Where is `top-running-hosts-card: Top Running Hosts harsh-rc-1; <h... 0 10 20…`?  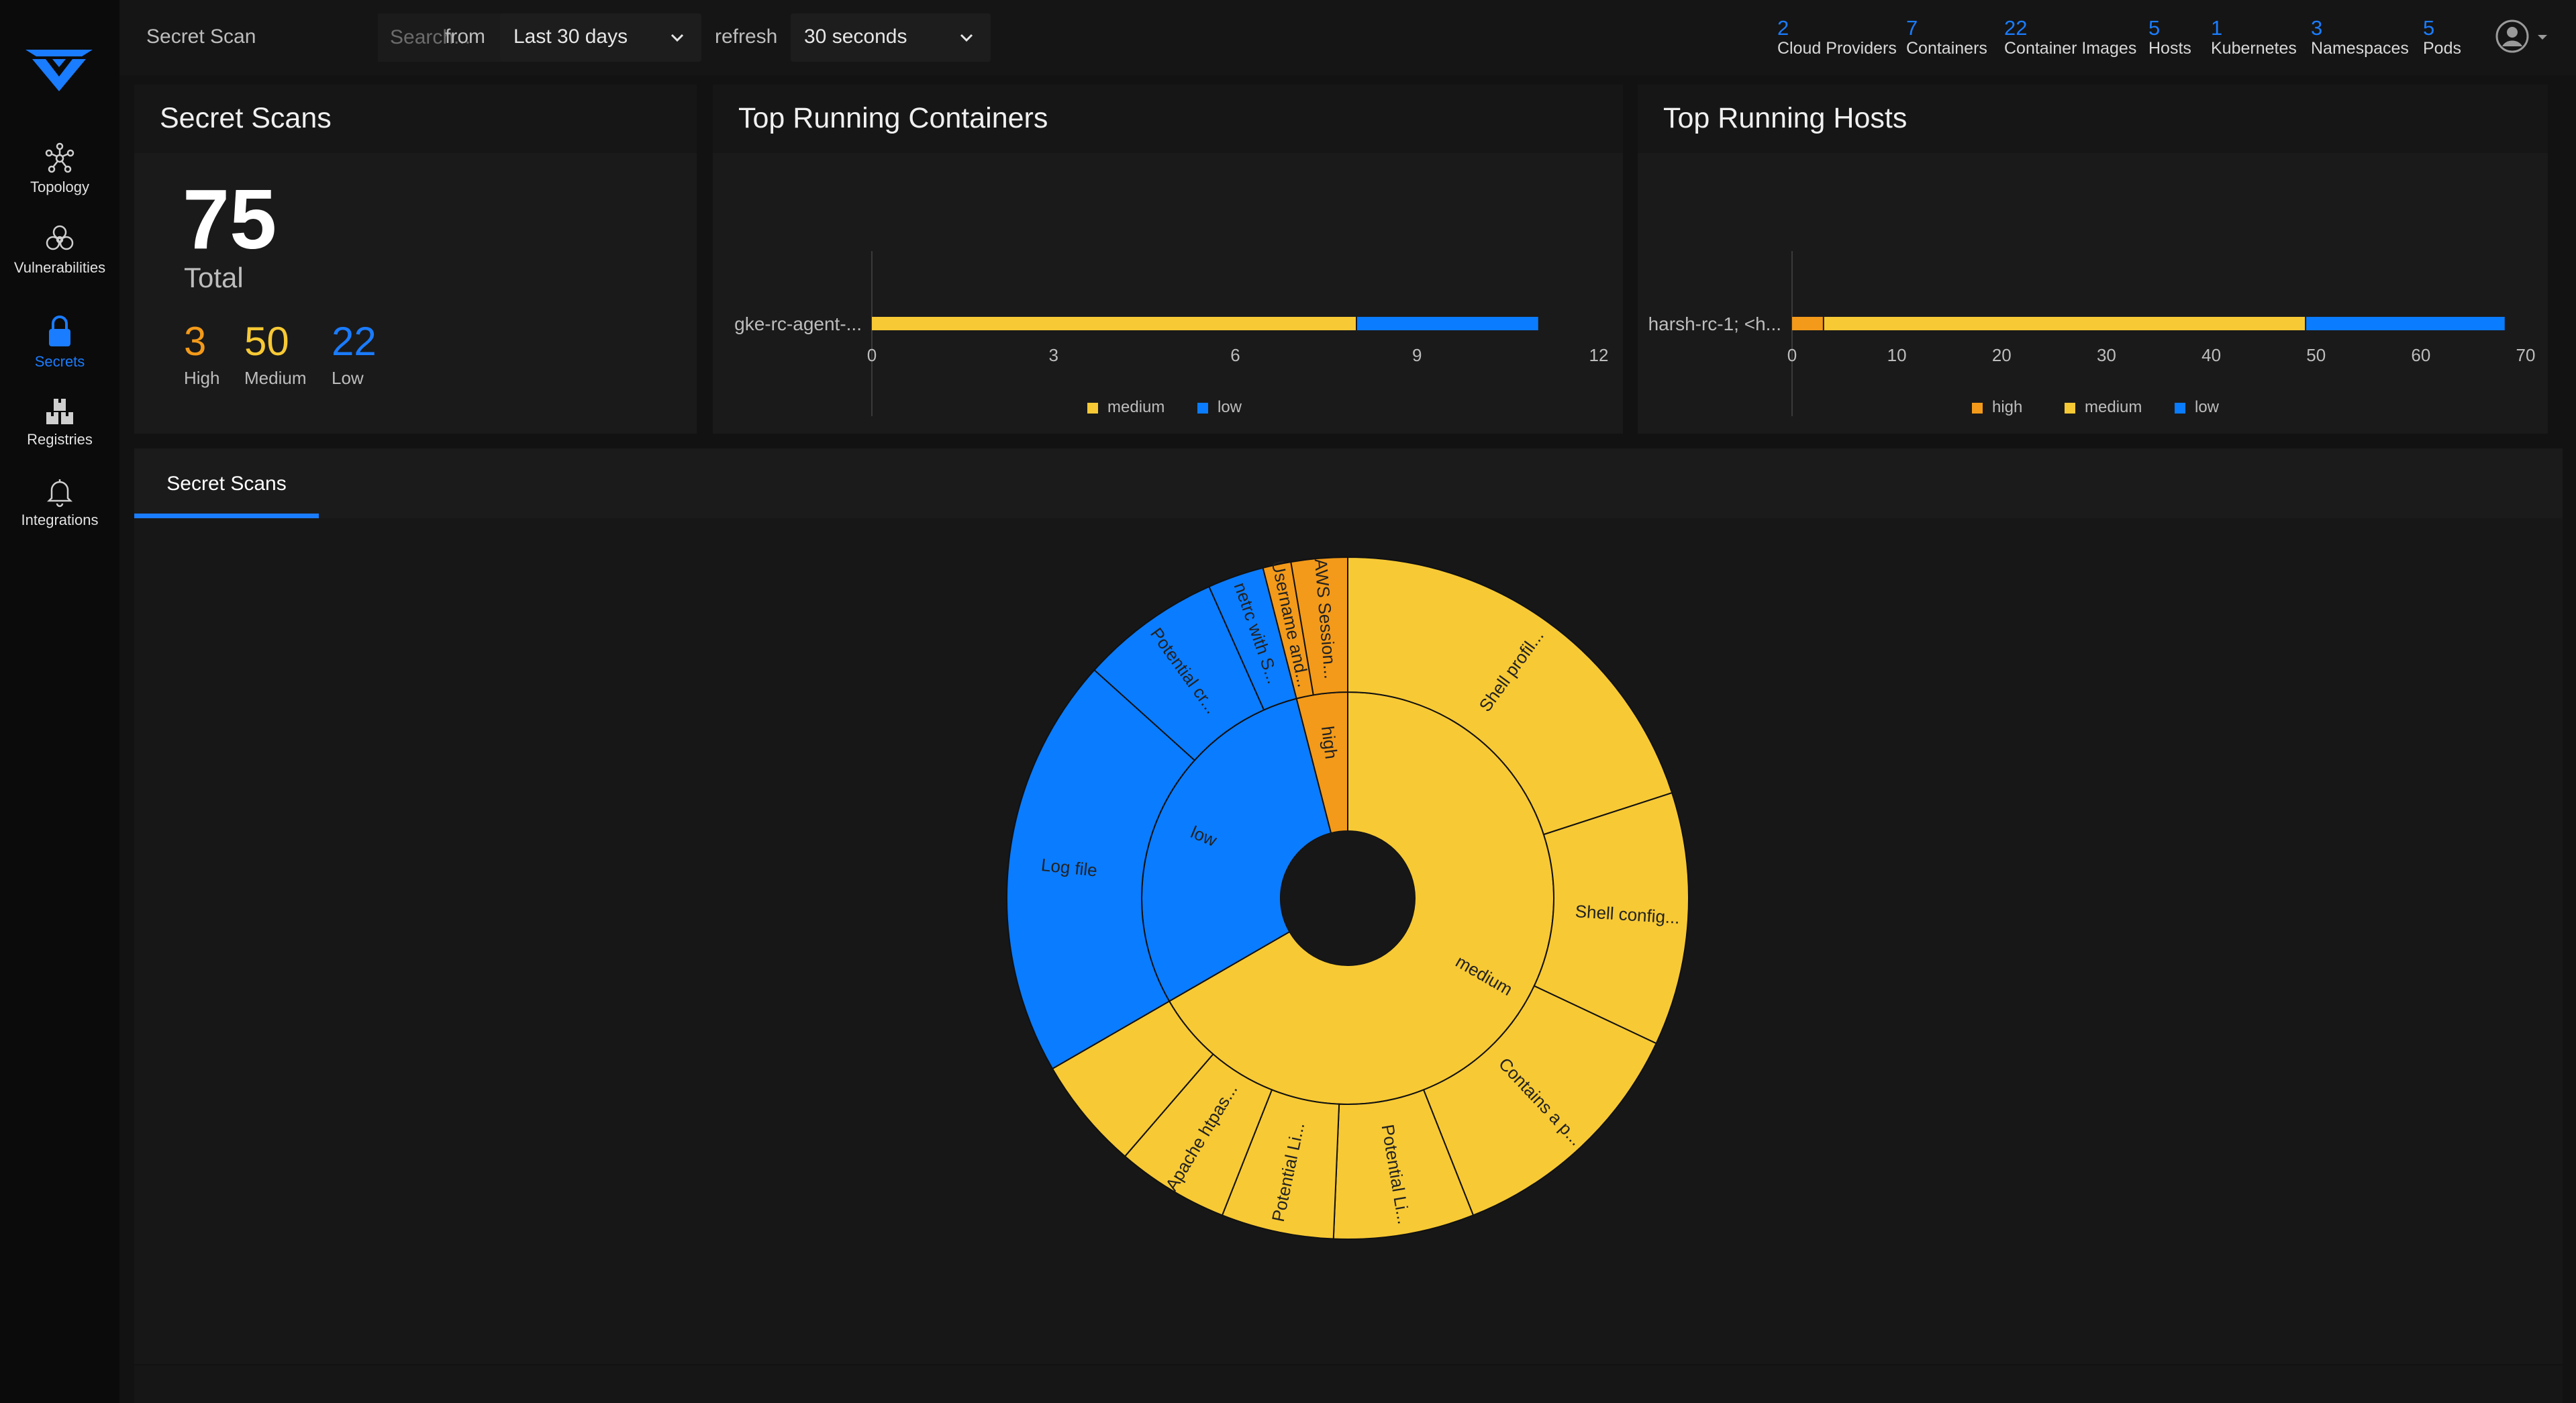 top-running-hosts-card: Top Running Hosts harsh-rc-1; <h... 0 10 20… is located at coordinates (2093, 259).